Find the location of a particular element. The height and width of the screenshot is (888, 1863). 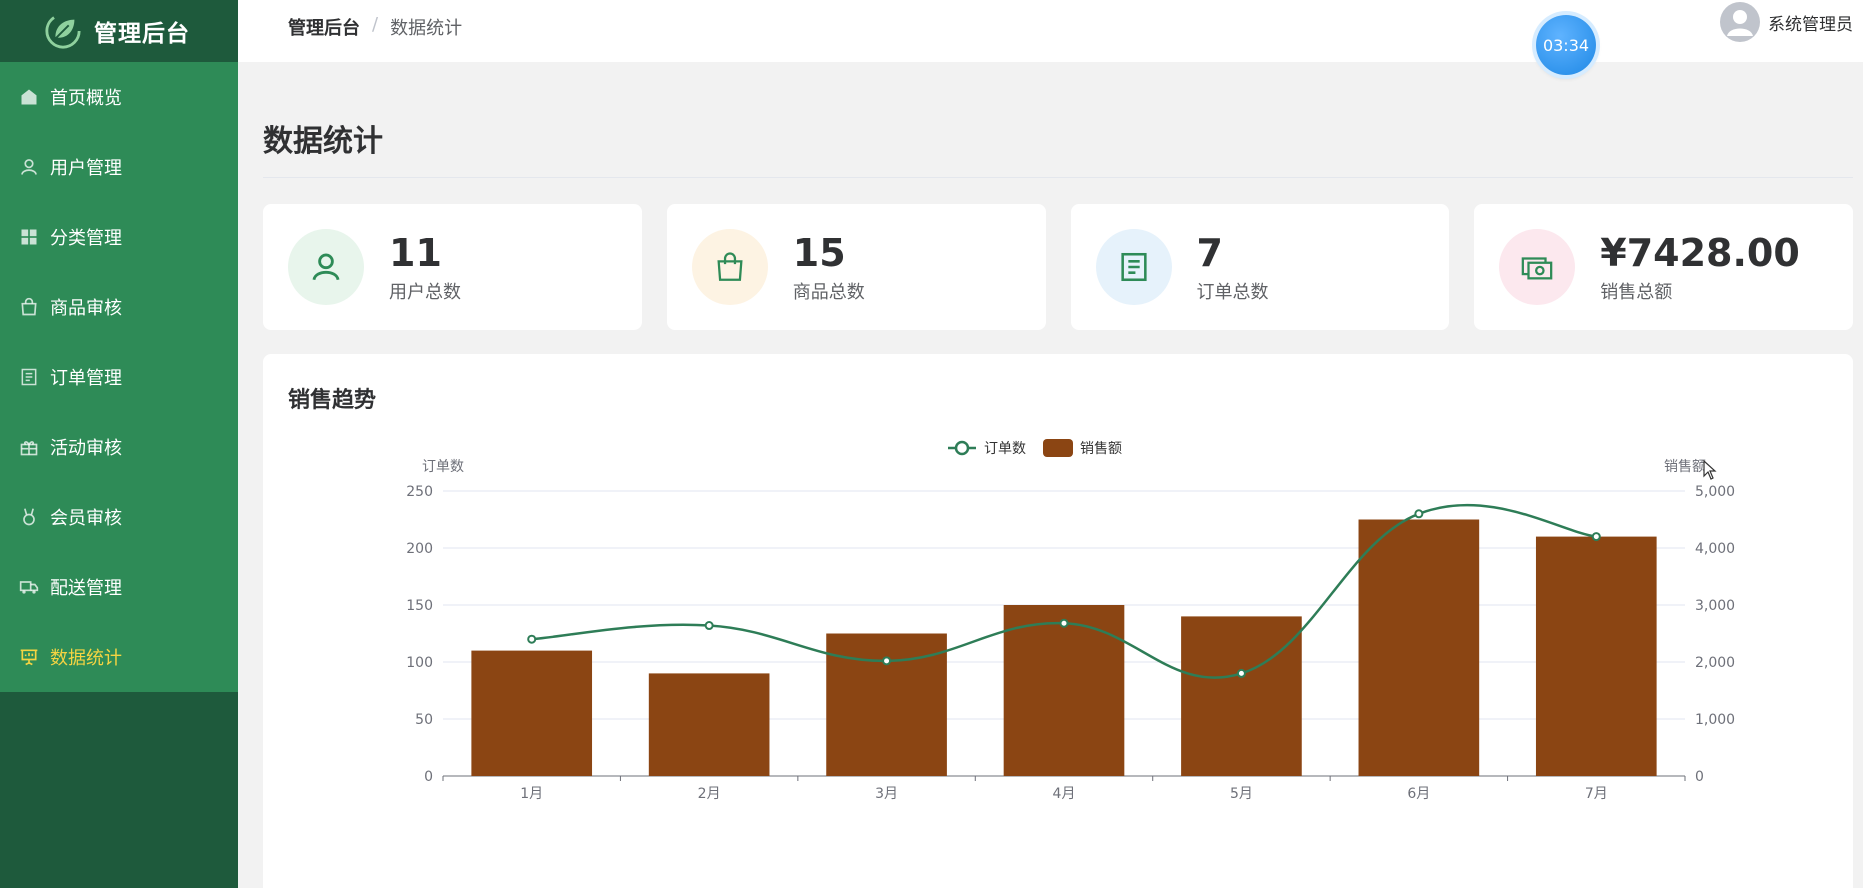

x-tick-label: 1月 is located at coordinates (531, 794).